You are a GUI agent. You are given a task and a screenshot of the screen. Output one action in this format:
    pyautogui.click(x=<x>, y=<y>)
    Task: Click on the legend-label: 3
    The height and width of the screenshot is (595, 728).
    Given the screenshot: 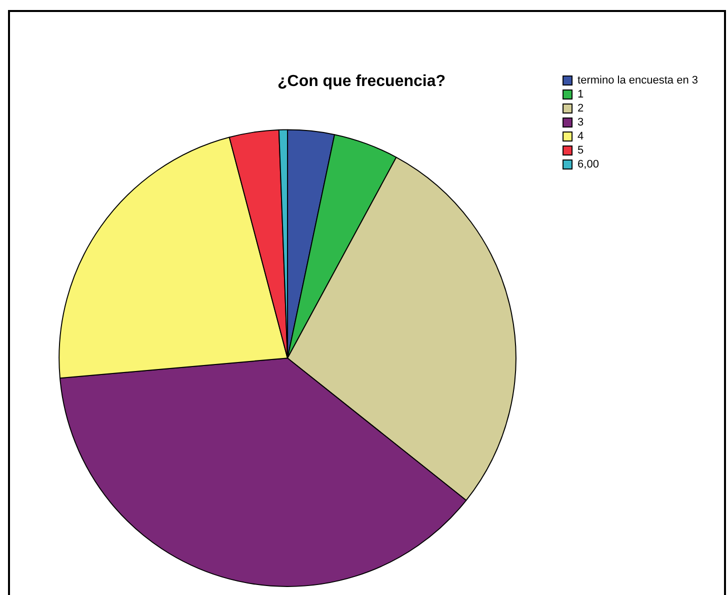 What is the action you would take?
    pyautogui.click(x=581, y=122)
    